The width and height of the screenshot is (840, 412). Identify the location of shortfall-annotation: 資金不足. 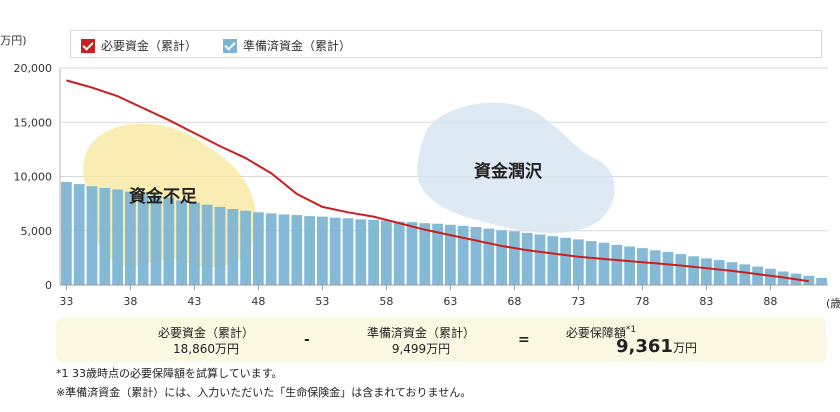
(163, 196).